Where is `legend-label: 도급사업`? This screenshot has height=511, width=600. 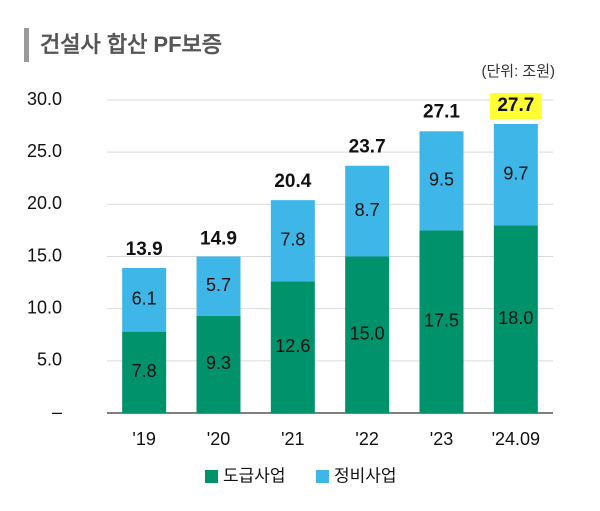
legend-label: 도급사업 is located at coordinates (254, 475).